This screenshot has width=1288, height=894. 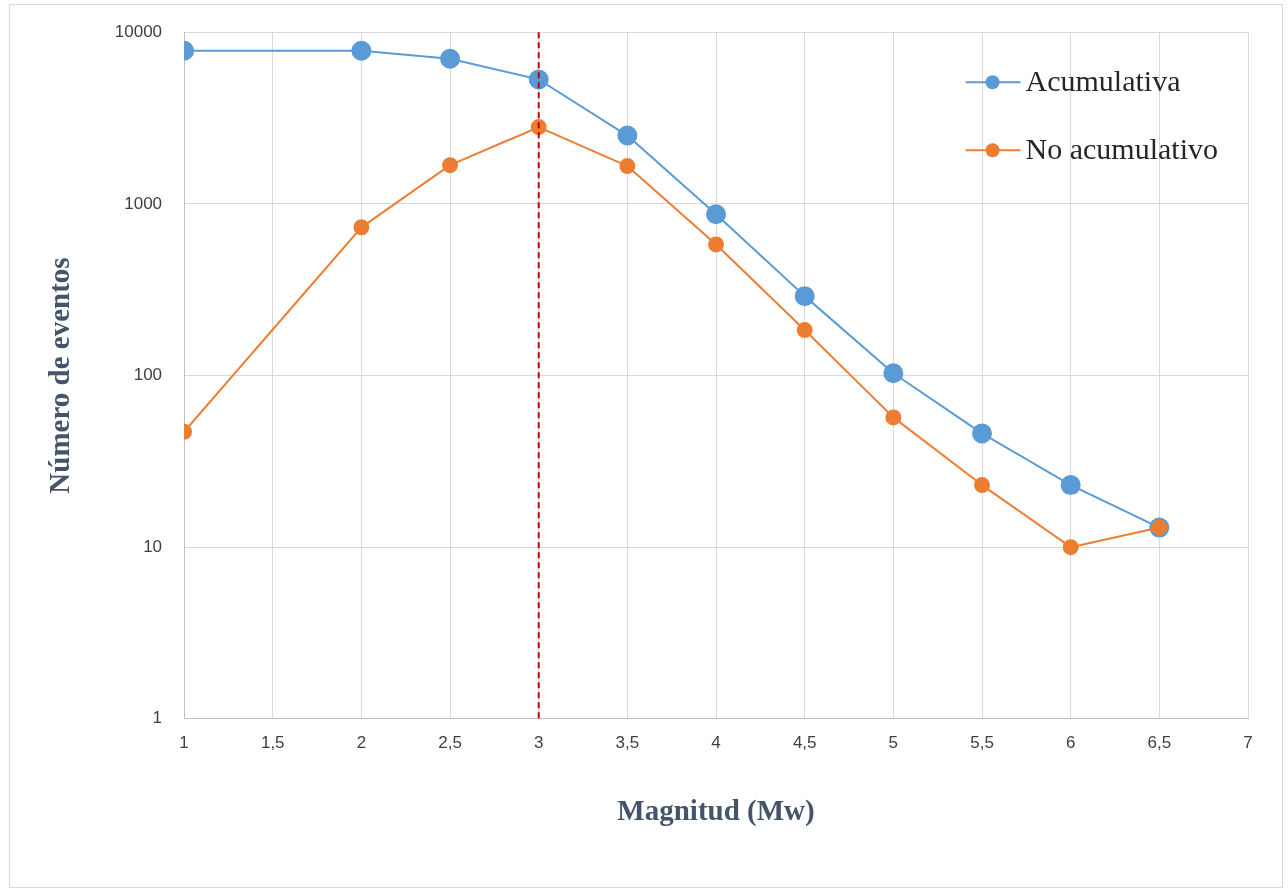 What do you see at coordinates (627, 742) in the screenshot?
I see `x-tick-label: 3,5` at bounding box center [627, 742].